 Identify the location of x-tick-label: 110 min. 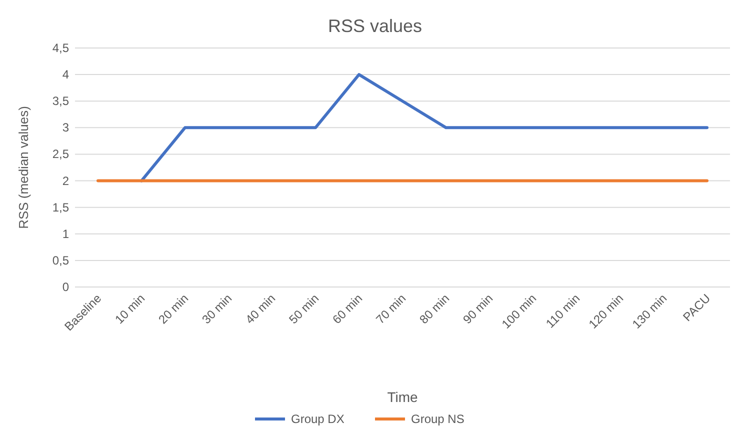
(563, 311).